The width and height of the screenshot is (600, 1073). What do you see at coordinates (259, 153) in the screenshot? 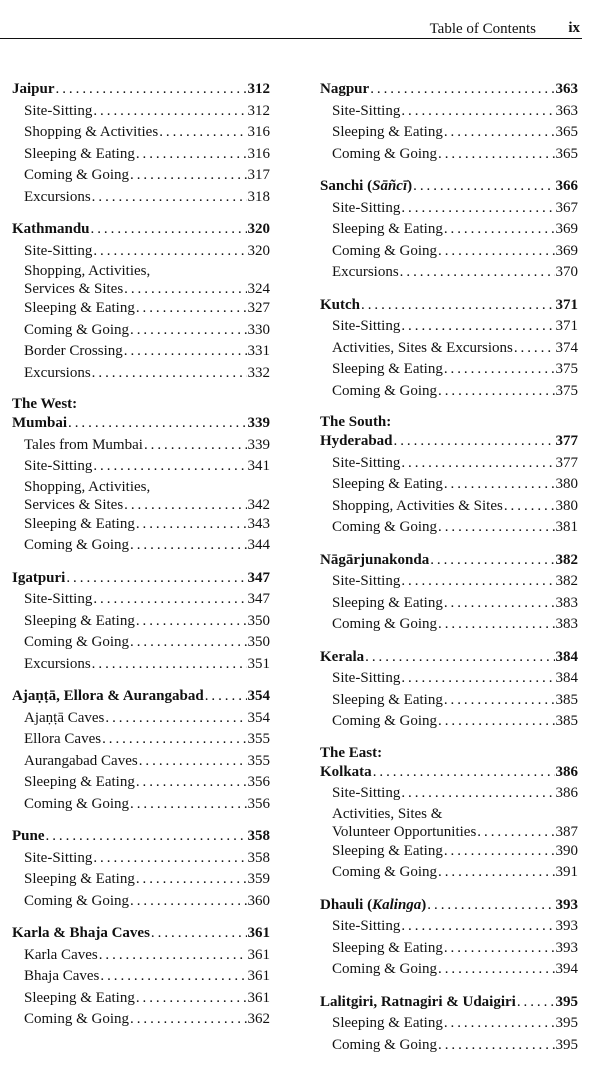
I see `entry-page-number: 316` at bounding box center [259, 153].